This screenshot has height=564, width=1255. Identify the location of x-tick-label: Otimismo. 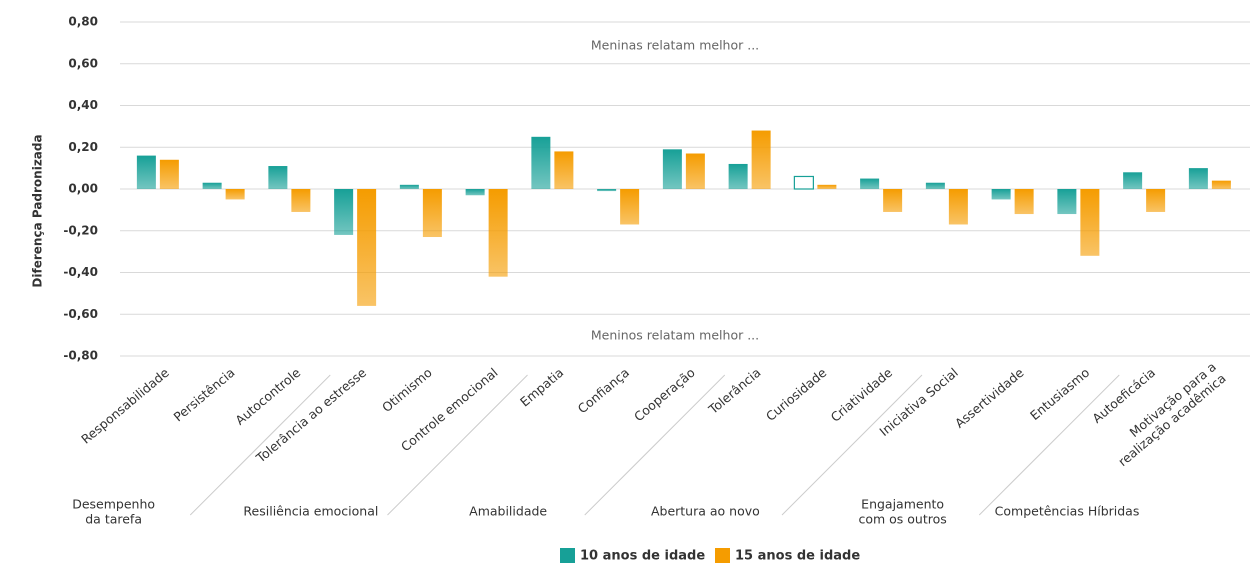
(407, 390).